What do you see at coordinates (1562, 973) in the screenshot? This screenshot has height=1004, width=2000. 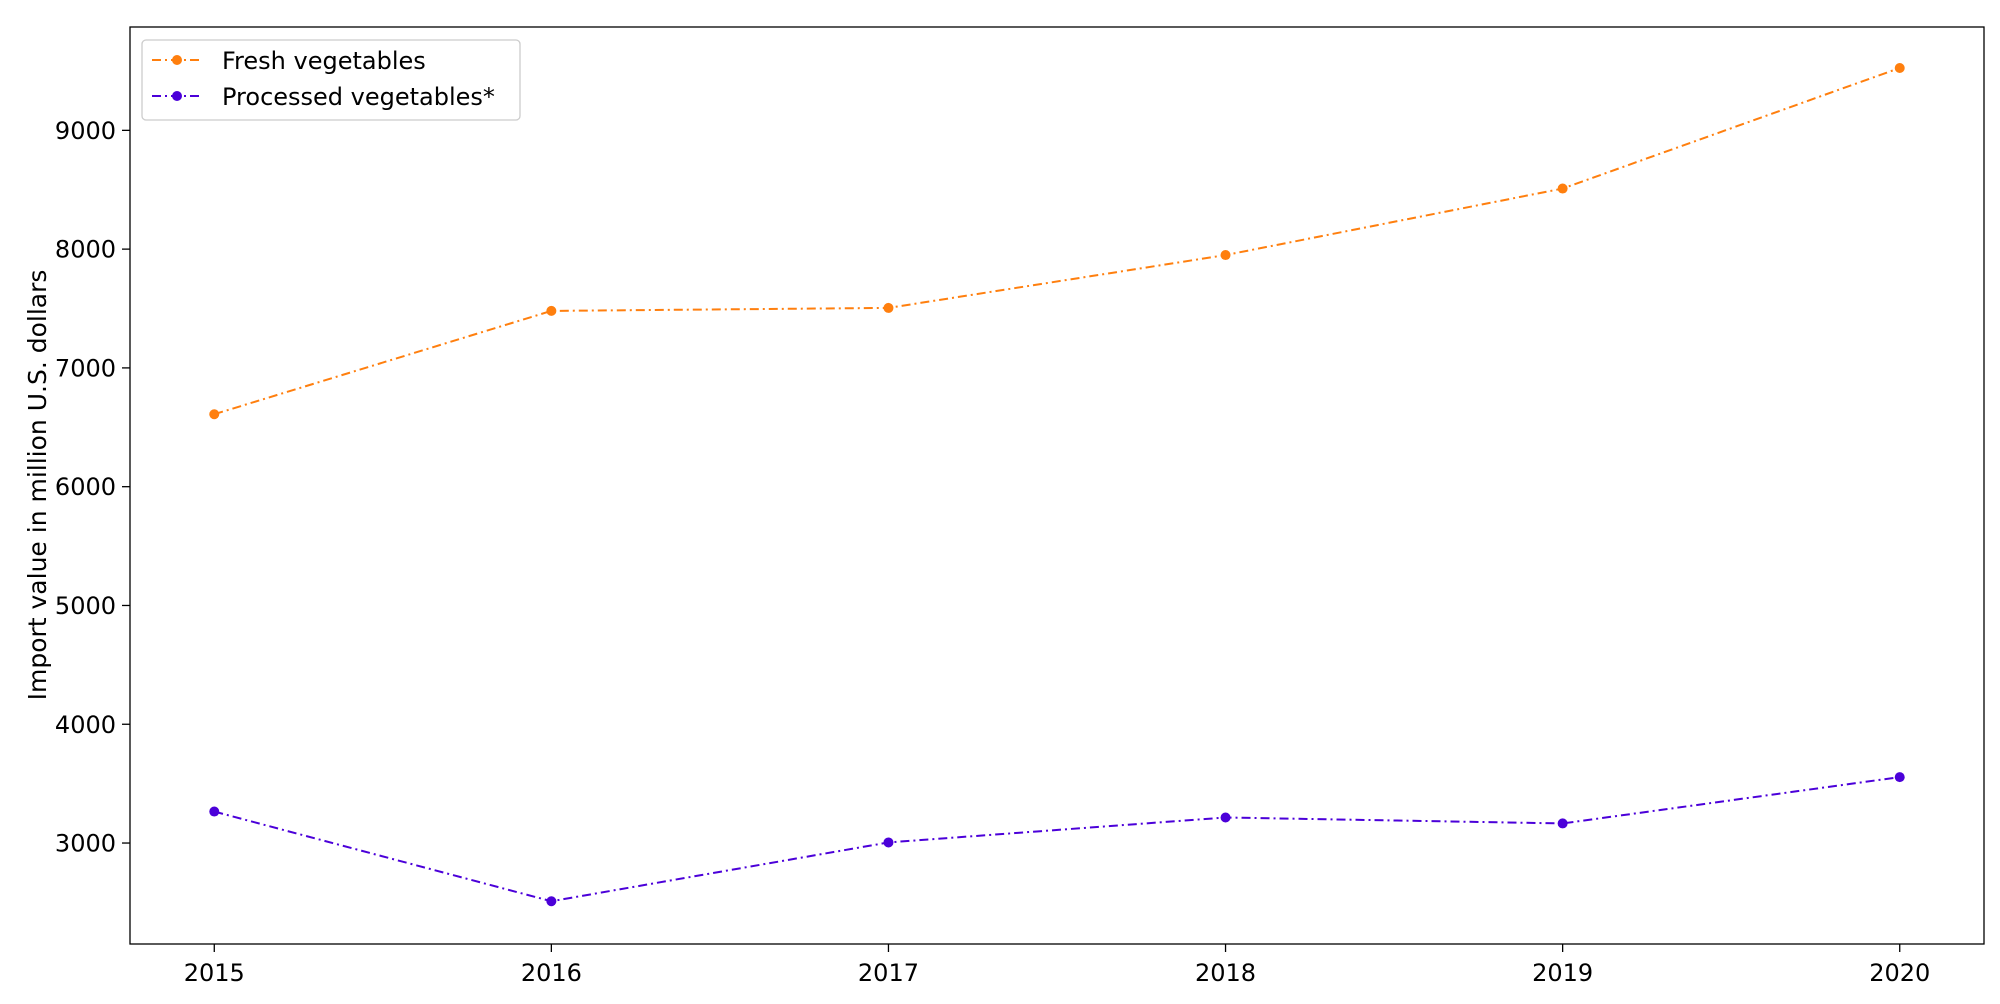 I see `x-tick-label: 2019` at bounding box center [1562, 973].